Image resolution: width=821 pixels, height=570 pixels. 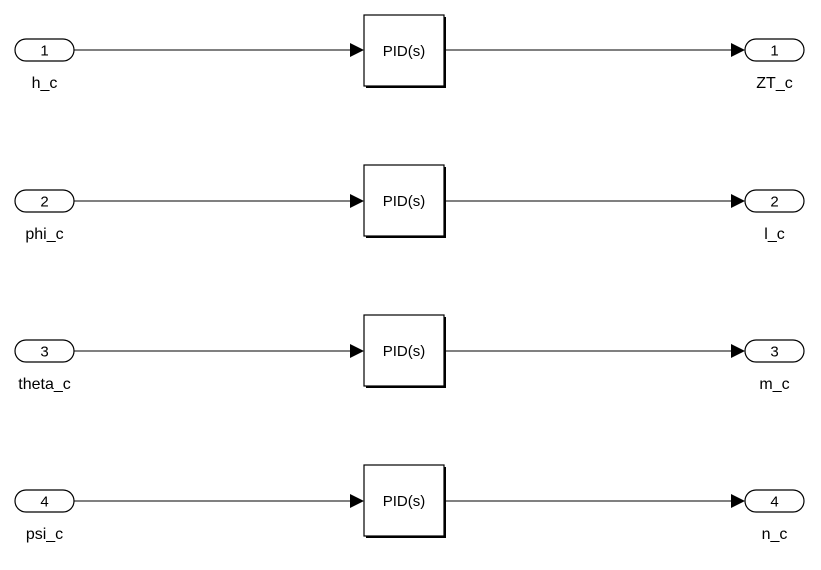 I want to click on inport-1: 1, so click(x=44, y=50).